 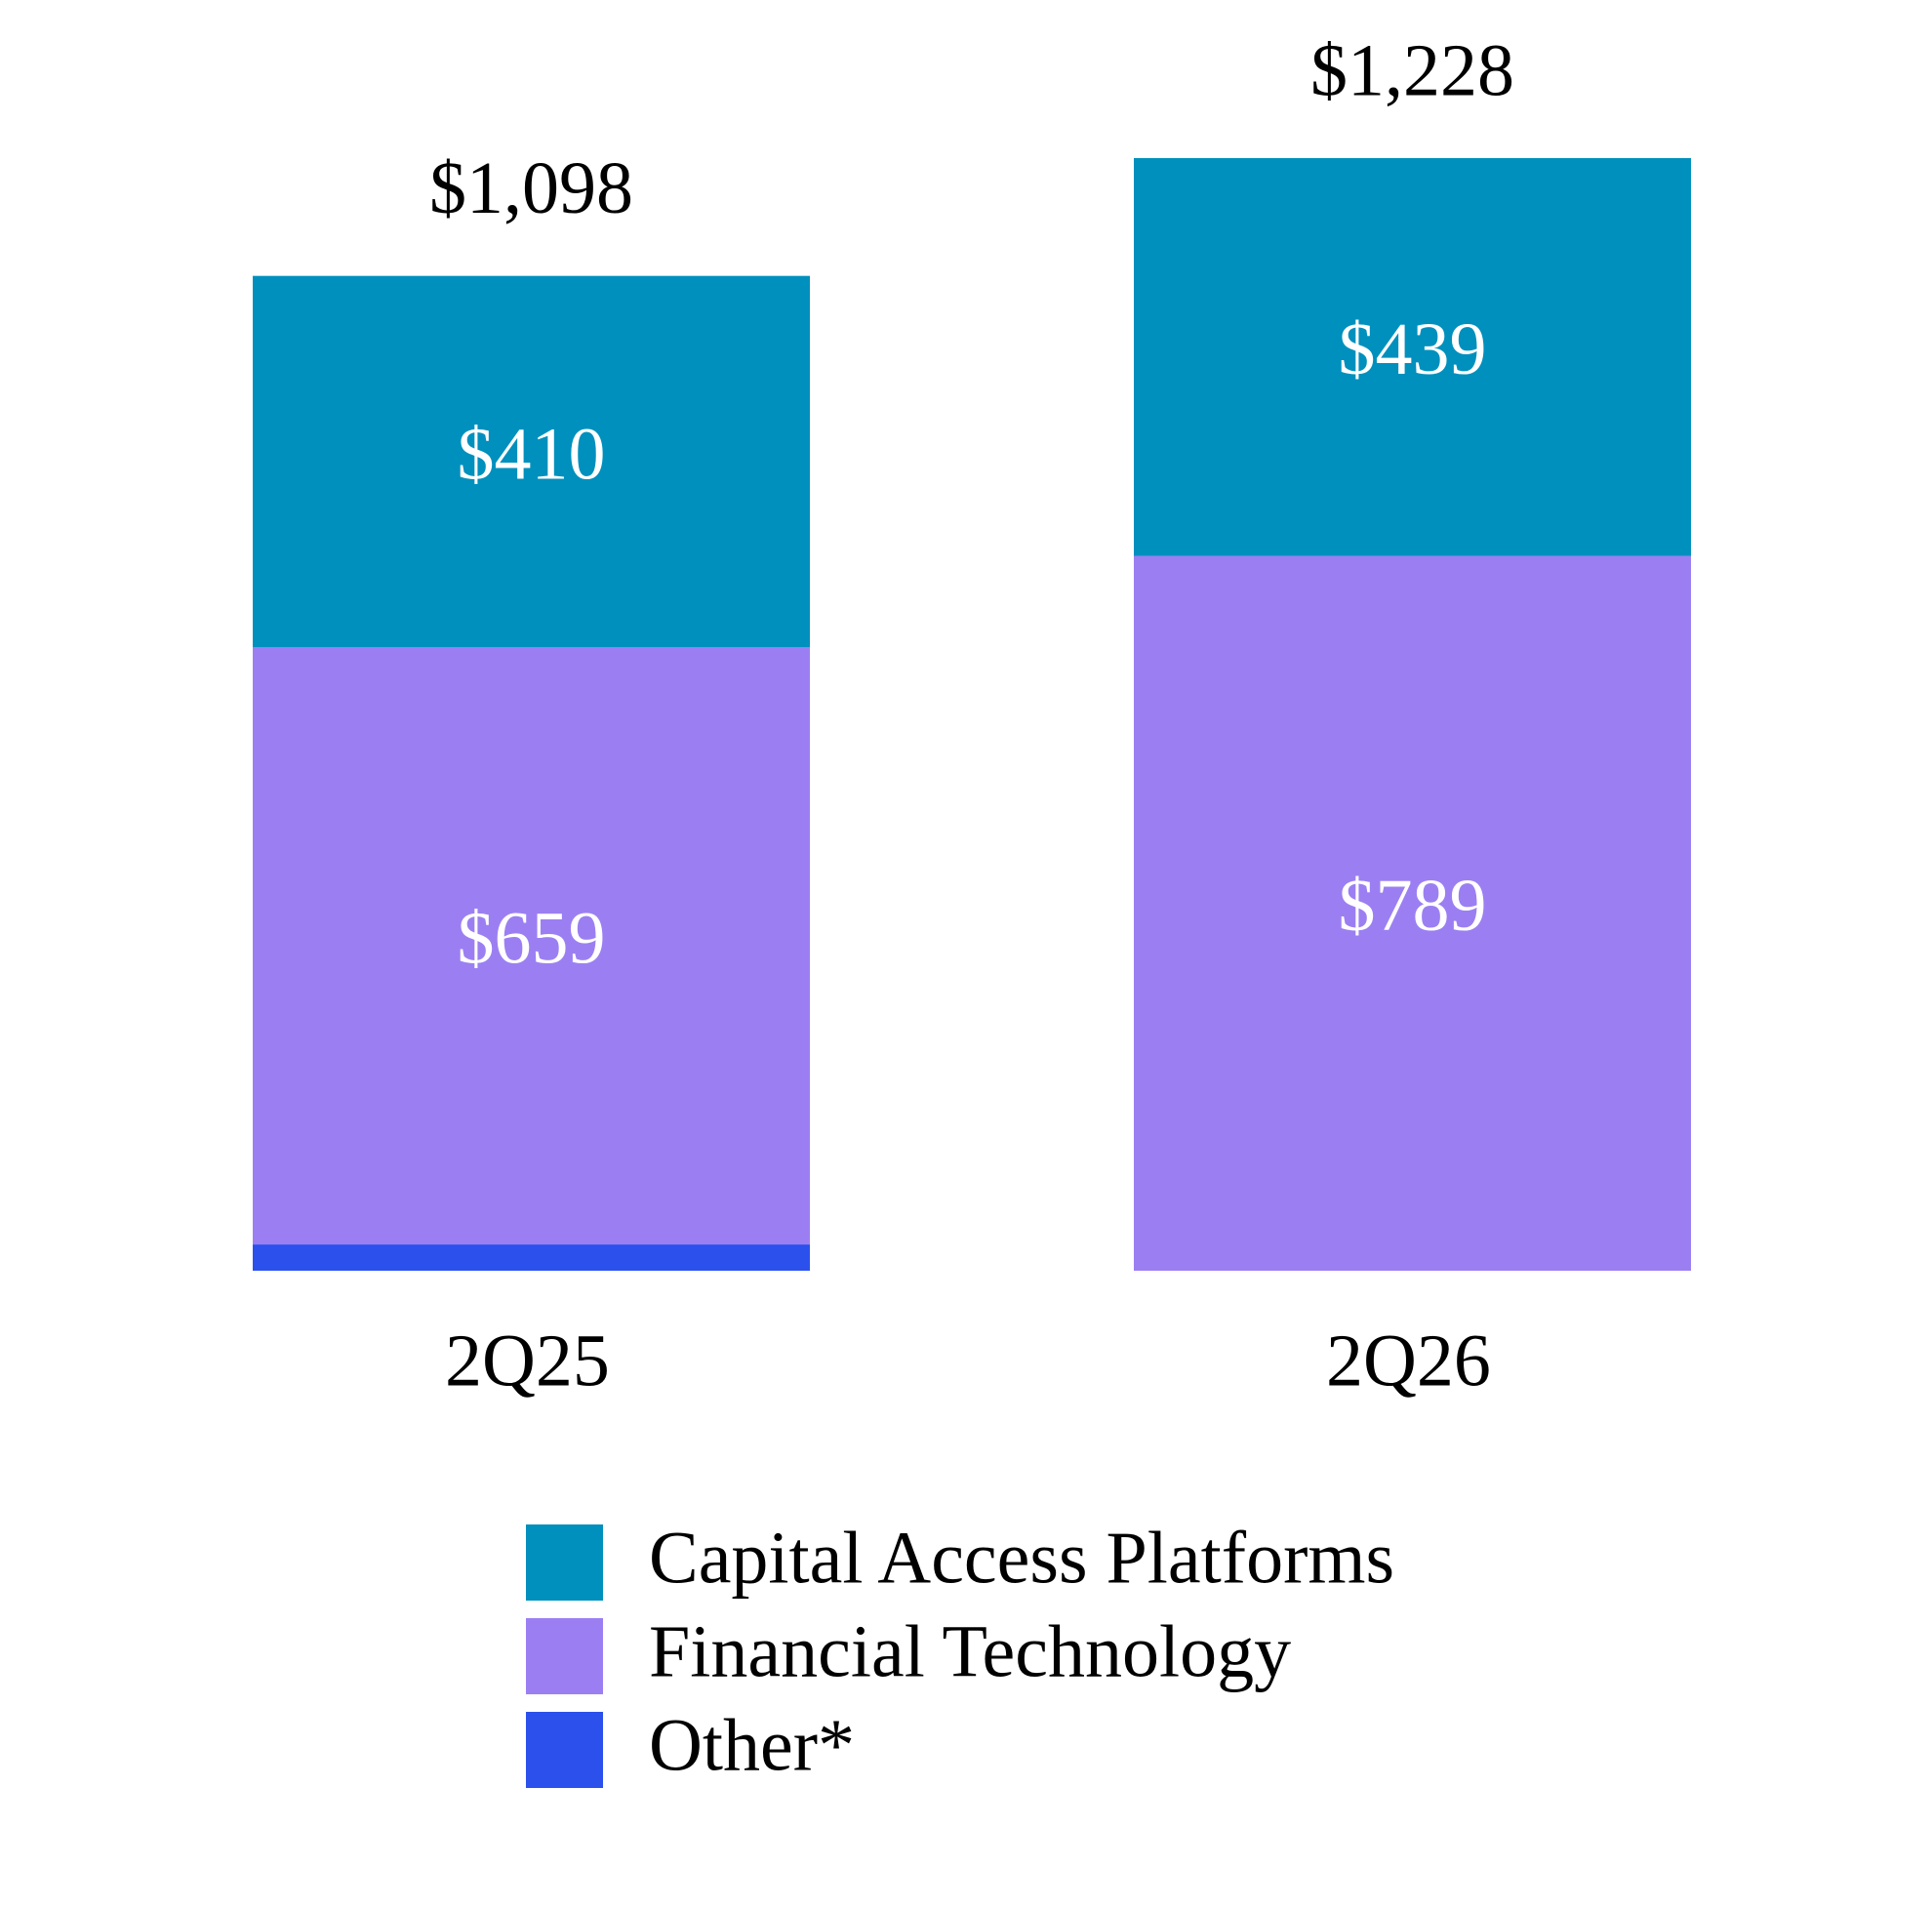 I want to click on value-label: $439, so click(x=1413, y=349).